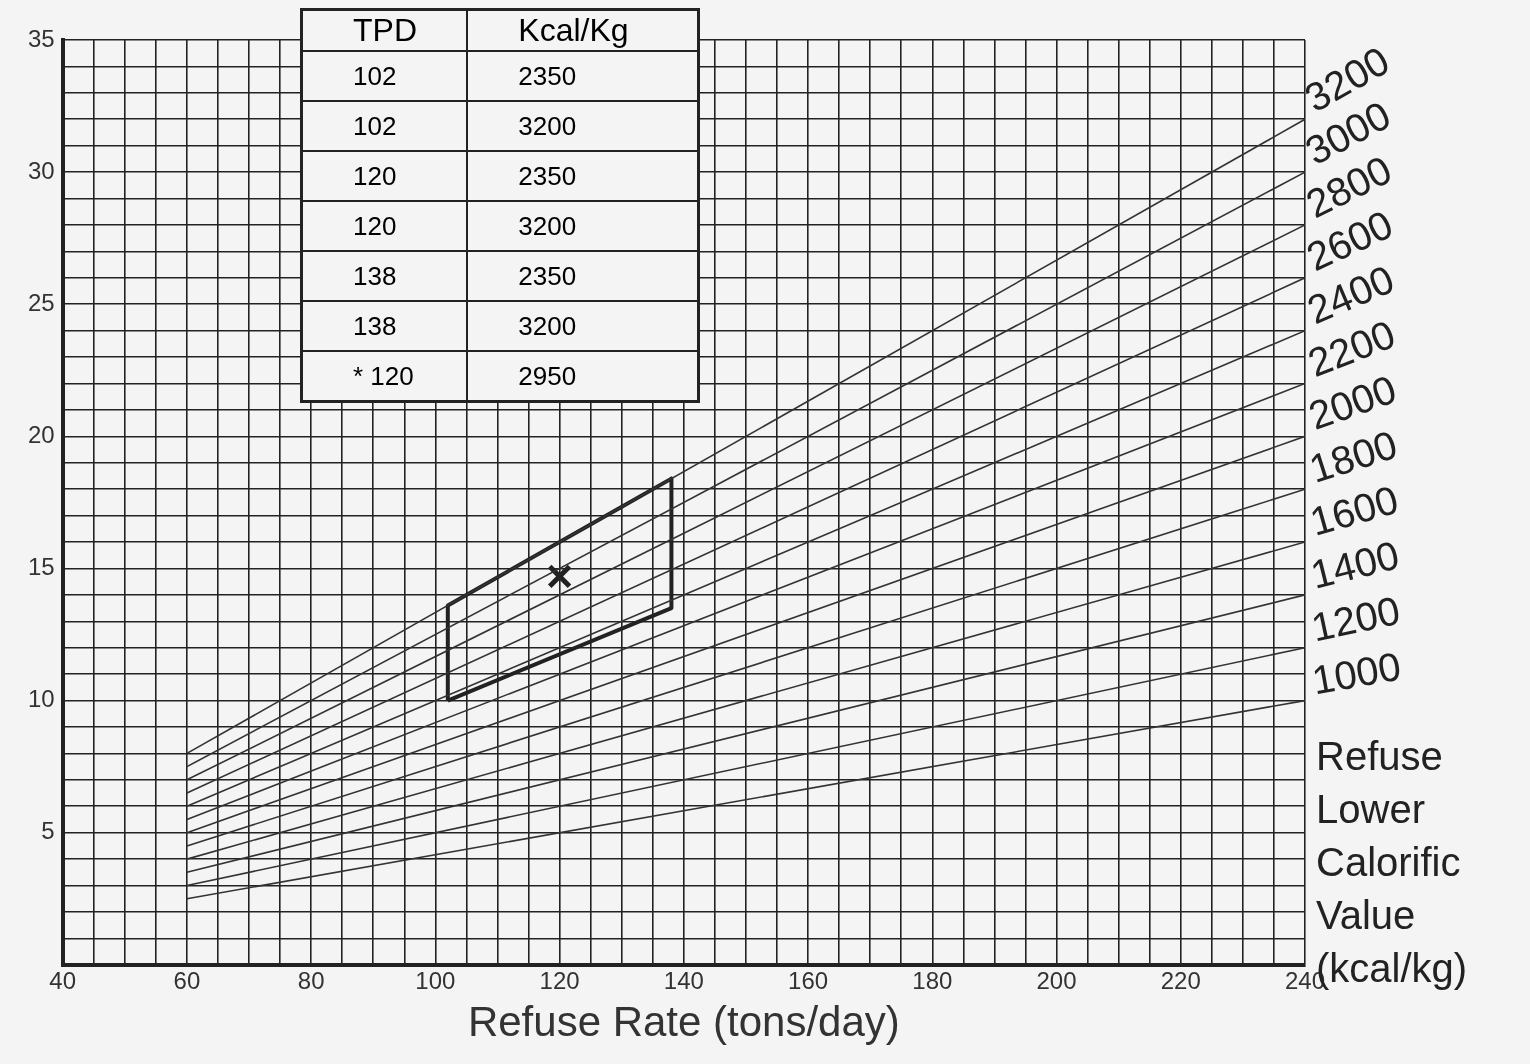 The height and width of the screenshot is (1064, 1530). I want to click on x-tick-label: 60, so click(187, 980).